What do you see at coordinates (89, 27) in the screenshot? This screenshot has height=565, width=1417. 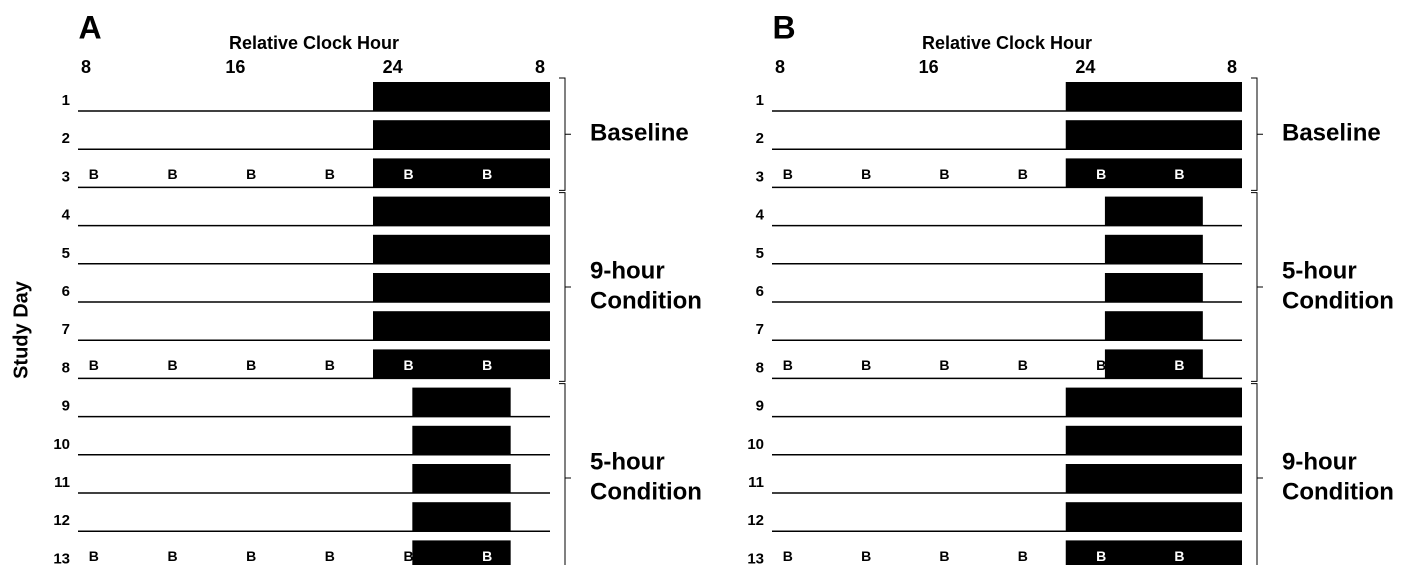 I see `panel-label: A` at bounding box center [89, 27].